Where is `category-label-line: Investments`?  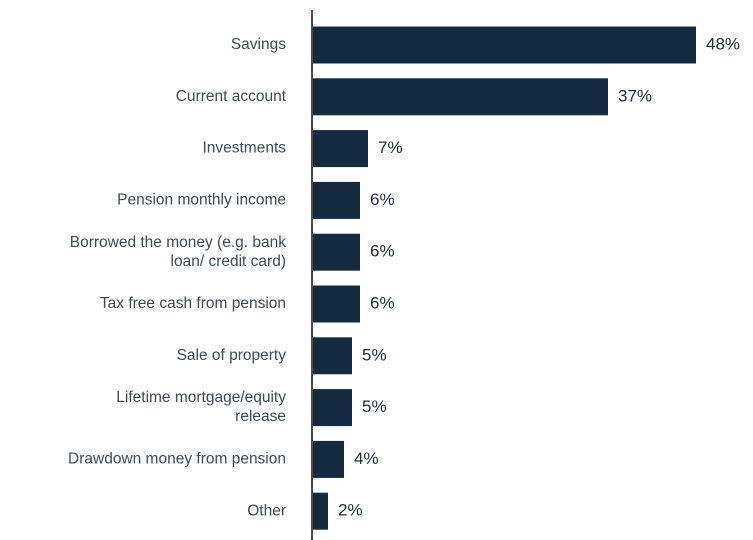 category-label-line: Investments is located at coordinates (244, 148).